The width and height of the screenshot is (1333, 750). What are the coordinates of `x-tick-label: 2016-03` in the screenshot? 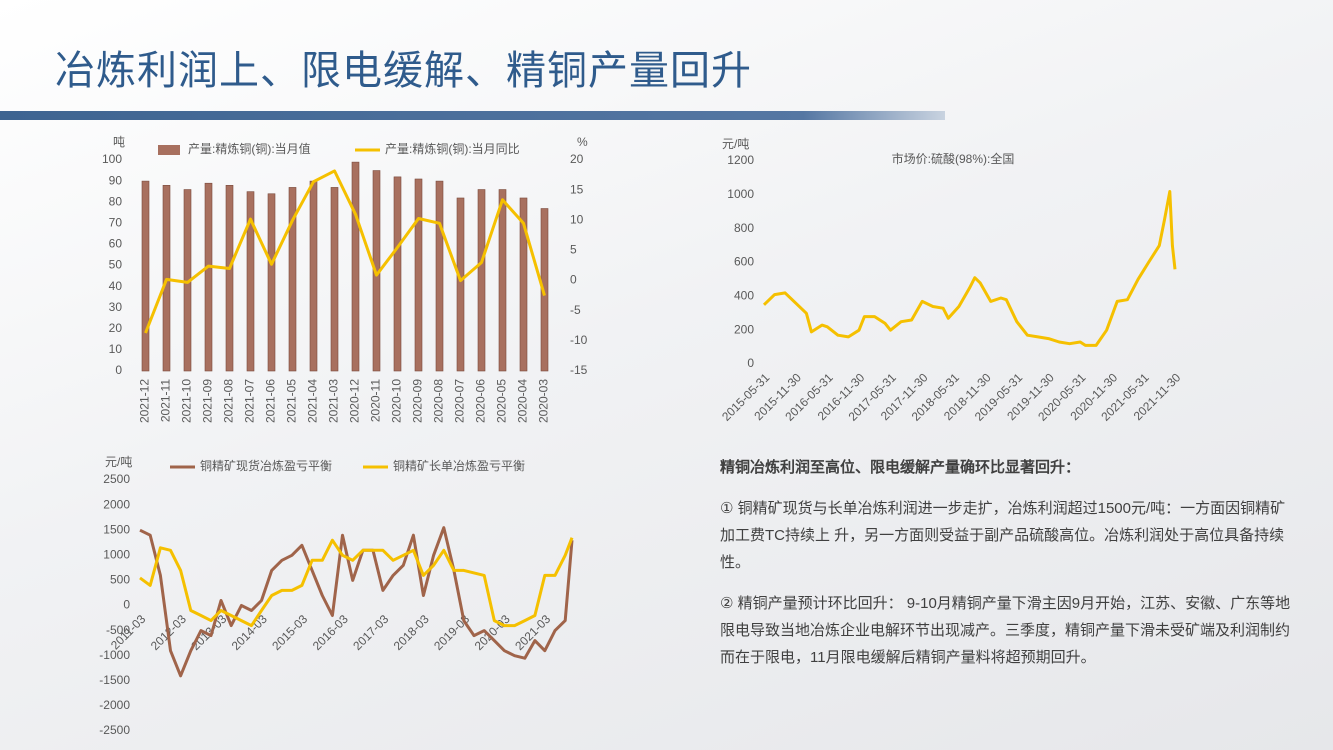 It's located at (330, 632).